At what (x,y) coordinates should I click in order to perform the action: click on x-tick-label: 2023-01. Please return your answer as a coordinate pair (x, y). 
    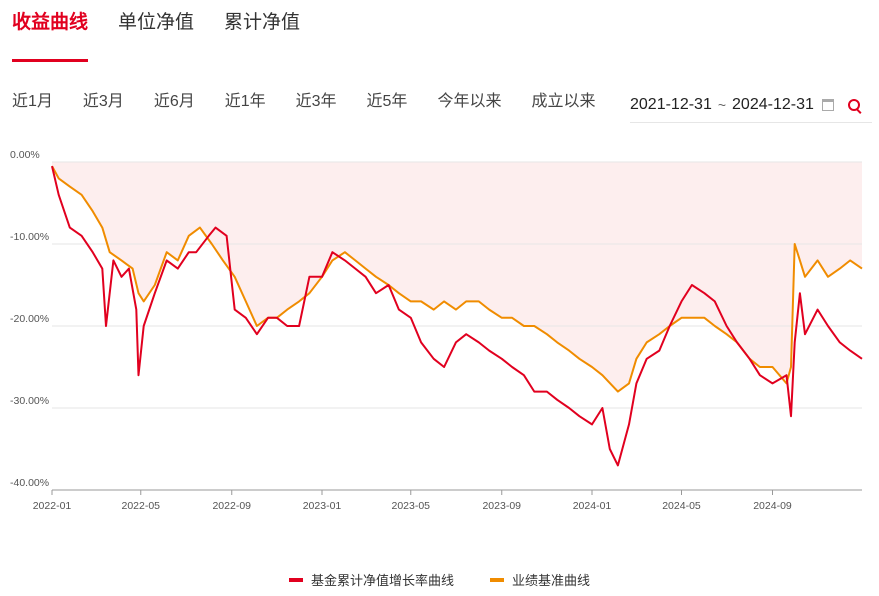
    Looking at the image, I should click on (322, 506).